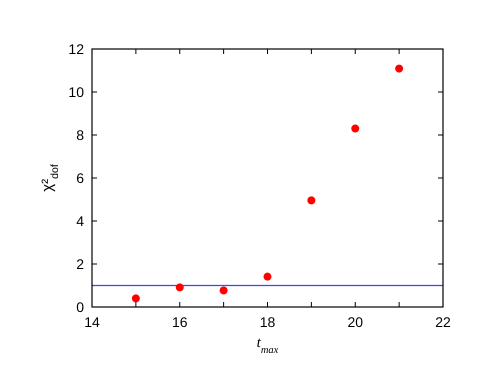 This screenshot has width=491, height=379. What do you see at coordinates (80, 307) in the screenshot?
I see `y-tick-label: 0` at bounding box center [80, 307].